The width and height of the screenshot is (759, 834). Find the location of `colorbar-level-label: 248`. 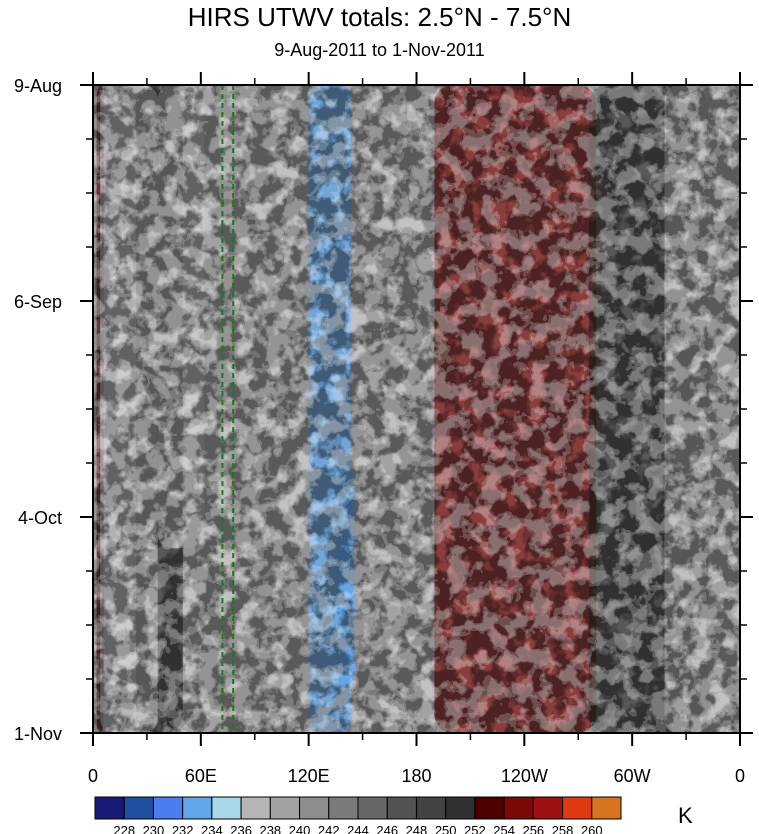

colorbar-level-label: 248 is located at coordinates (417, 828).